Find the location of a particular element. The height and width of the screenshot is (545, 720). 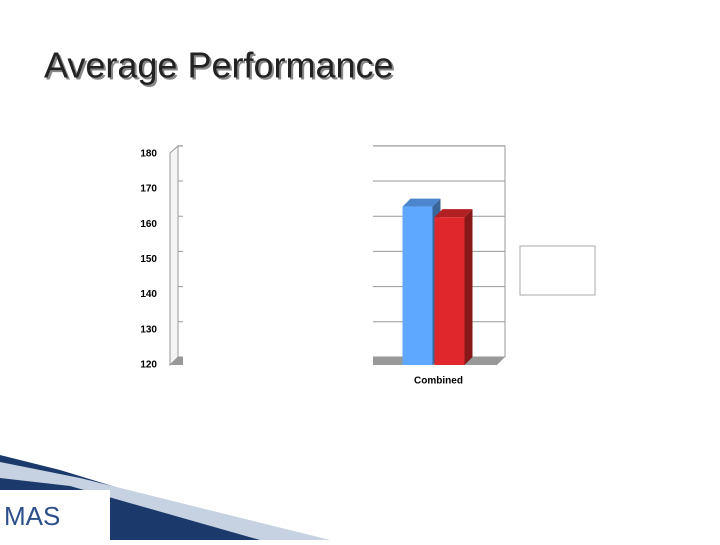

side-wall is located at coordinates (174, 255).